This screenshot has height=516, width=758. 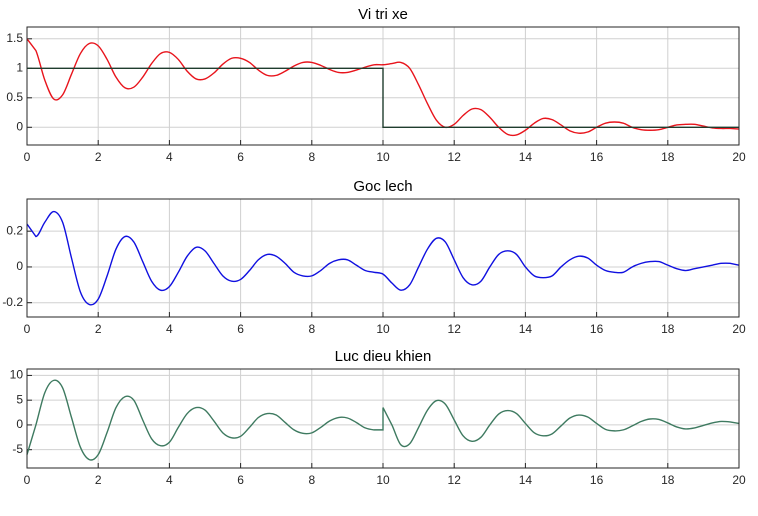 I want to click on y-tick-label: 10, so click(x=17, y=375).